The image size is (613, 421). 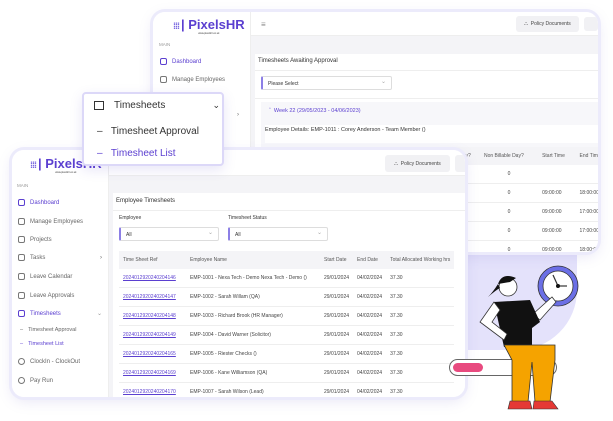 I want to click on sidebar-item-timesheet-approval: – Timesheet Approval, so click(x=48, y=330).